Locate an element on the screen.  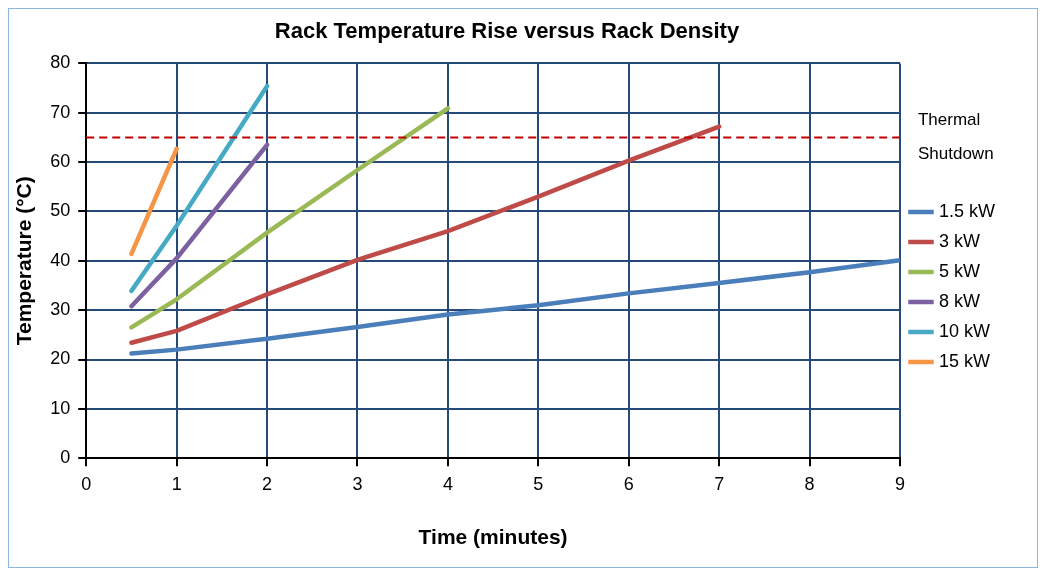
y-tick-label: 0 is located at coordinates (65, 457).